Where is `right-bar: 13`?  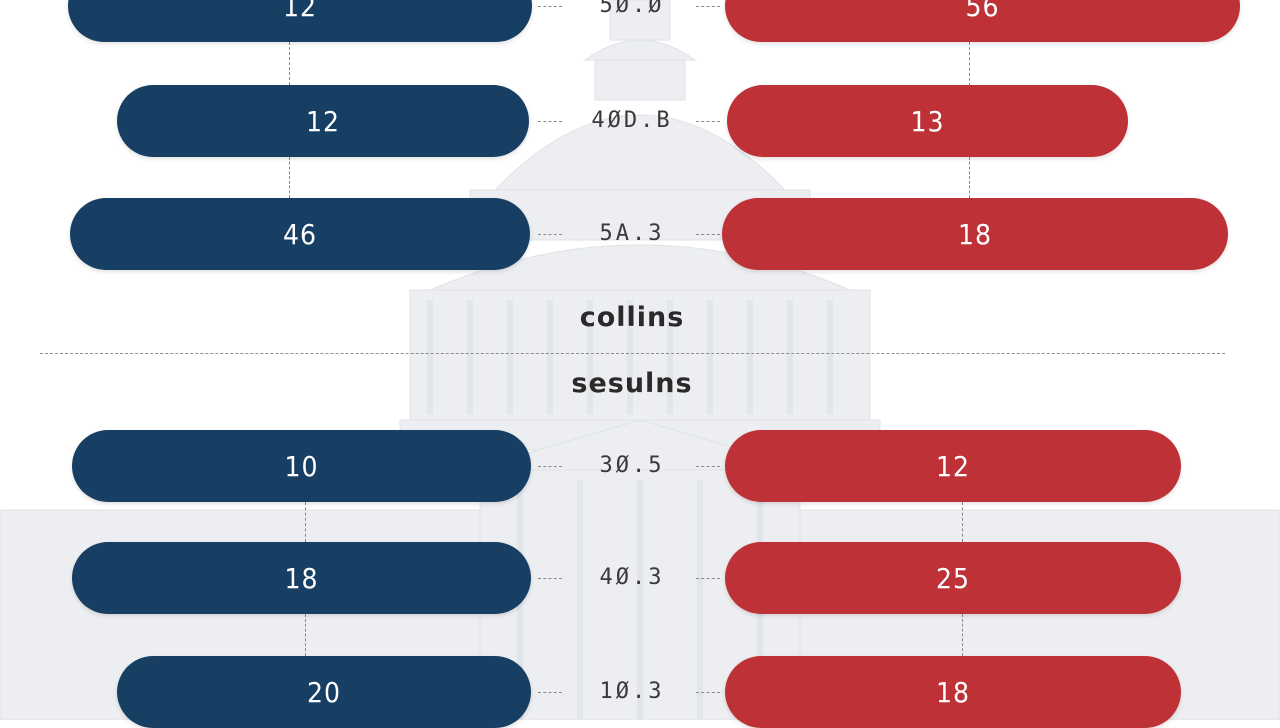
right-bar: 13 is located at coordinates (927, 121).